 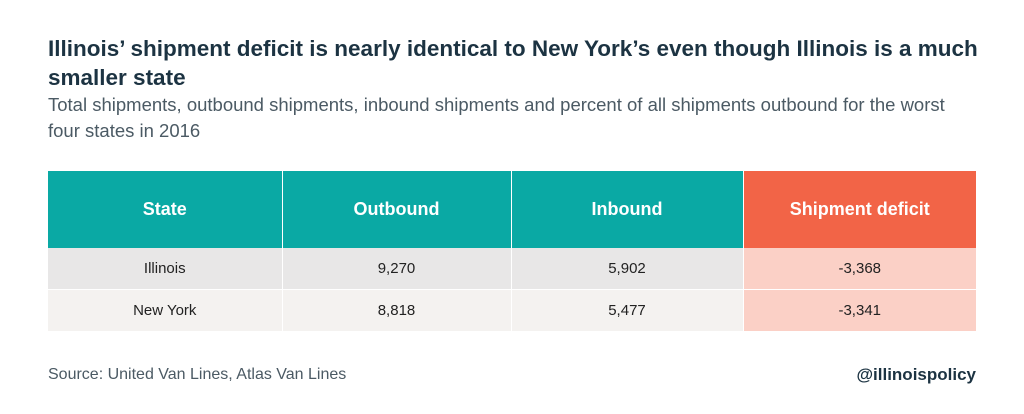 What do you see at coordinates (627, 209) in the screenshot?
I see `header-inbound: Inbound` at bounding box center [627, 209].